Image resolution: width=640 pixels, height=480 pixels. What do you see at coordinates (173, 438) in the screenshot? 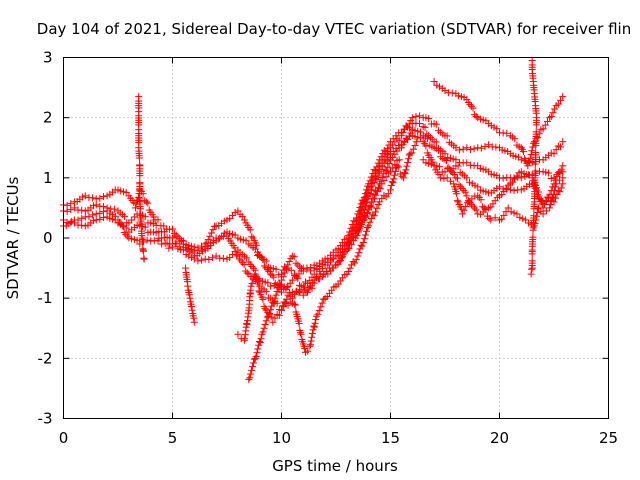
I see `x-tick-label: 5` at bounding box center [173, 438].